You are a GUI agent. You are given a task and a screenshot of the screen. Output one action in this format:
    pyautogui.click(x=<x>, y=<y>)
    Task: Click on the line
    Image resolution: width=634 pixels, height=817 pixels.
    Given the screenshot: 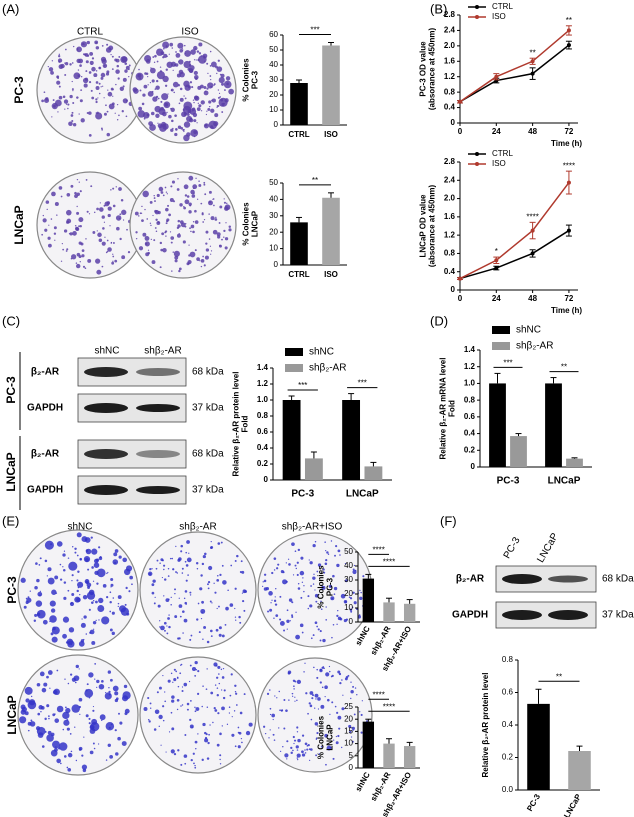 What is the action you would take?
    pyautogui.click(x=514, y=73)
    